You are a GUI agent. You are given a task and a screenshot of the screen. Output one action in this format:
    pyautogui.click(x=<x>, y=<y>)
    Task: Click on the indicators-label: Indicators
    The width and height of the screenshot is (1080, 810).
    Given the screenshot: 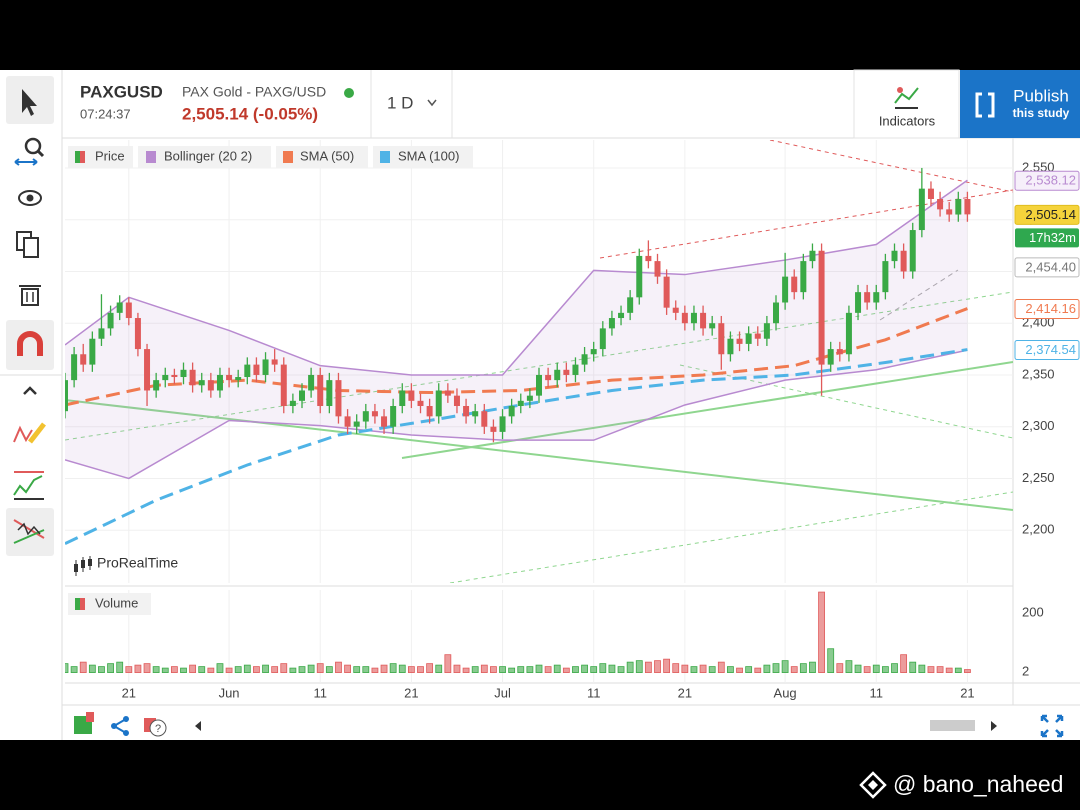 What is the action you would take?
    pyautogui.click(x=907, y=120)
    